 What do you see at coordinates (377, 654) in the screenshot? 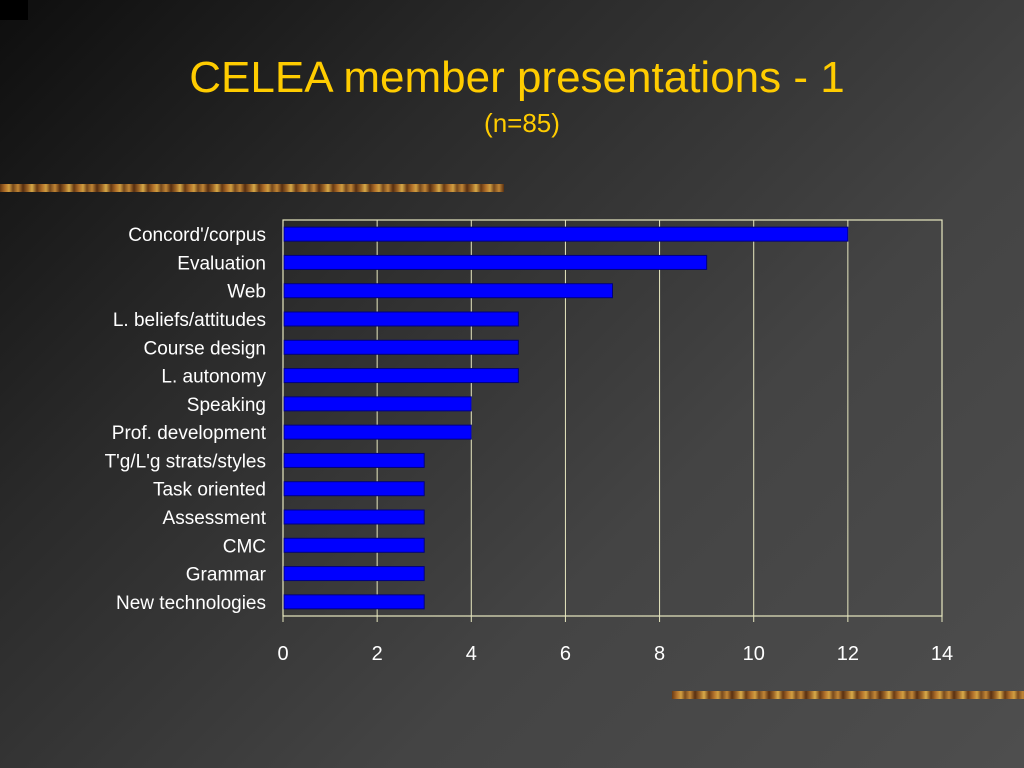
I see `x-tick-label: 2` at bounding box center [377, 654].